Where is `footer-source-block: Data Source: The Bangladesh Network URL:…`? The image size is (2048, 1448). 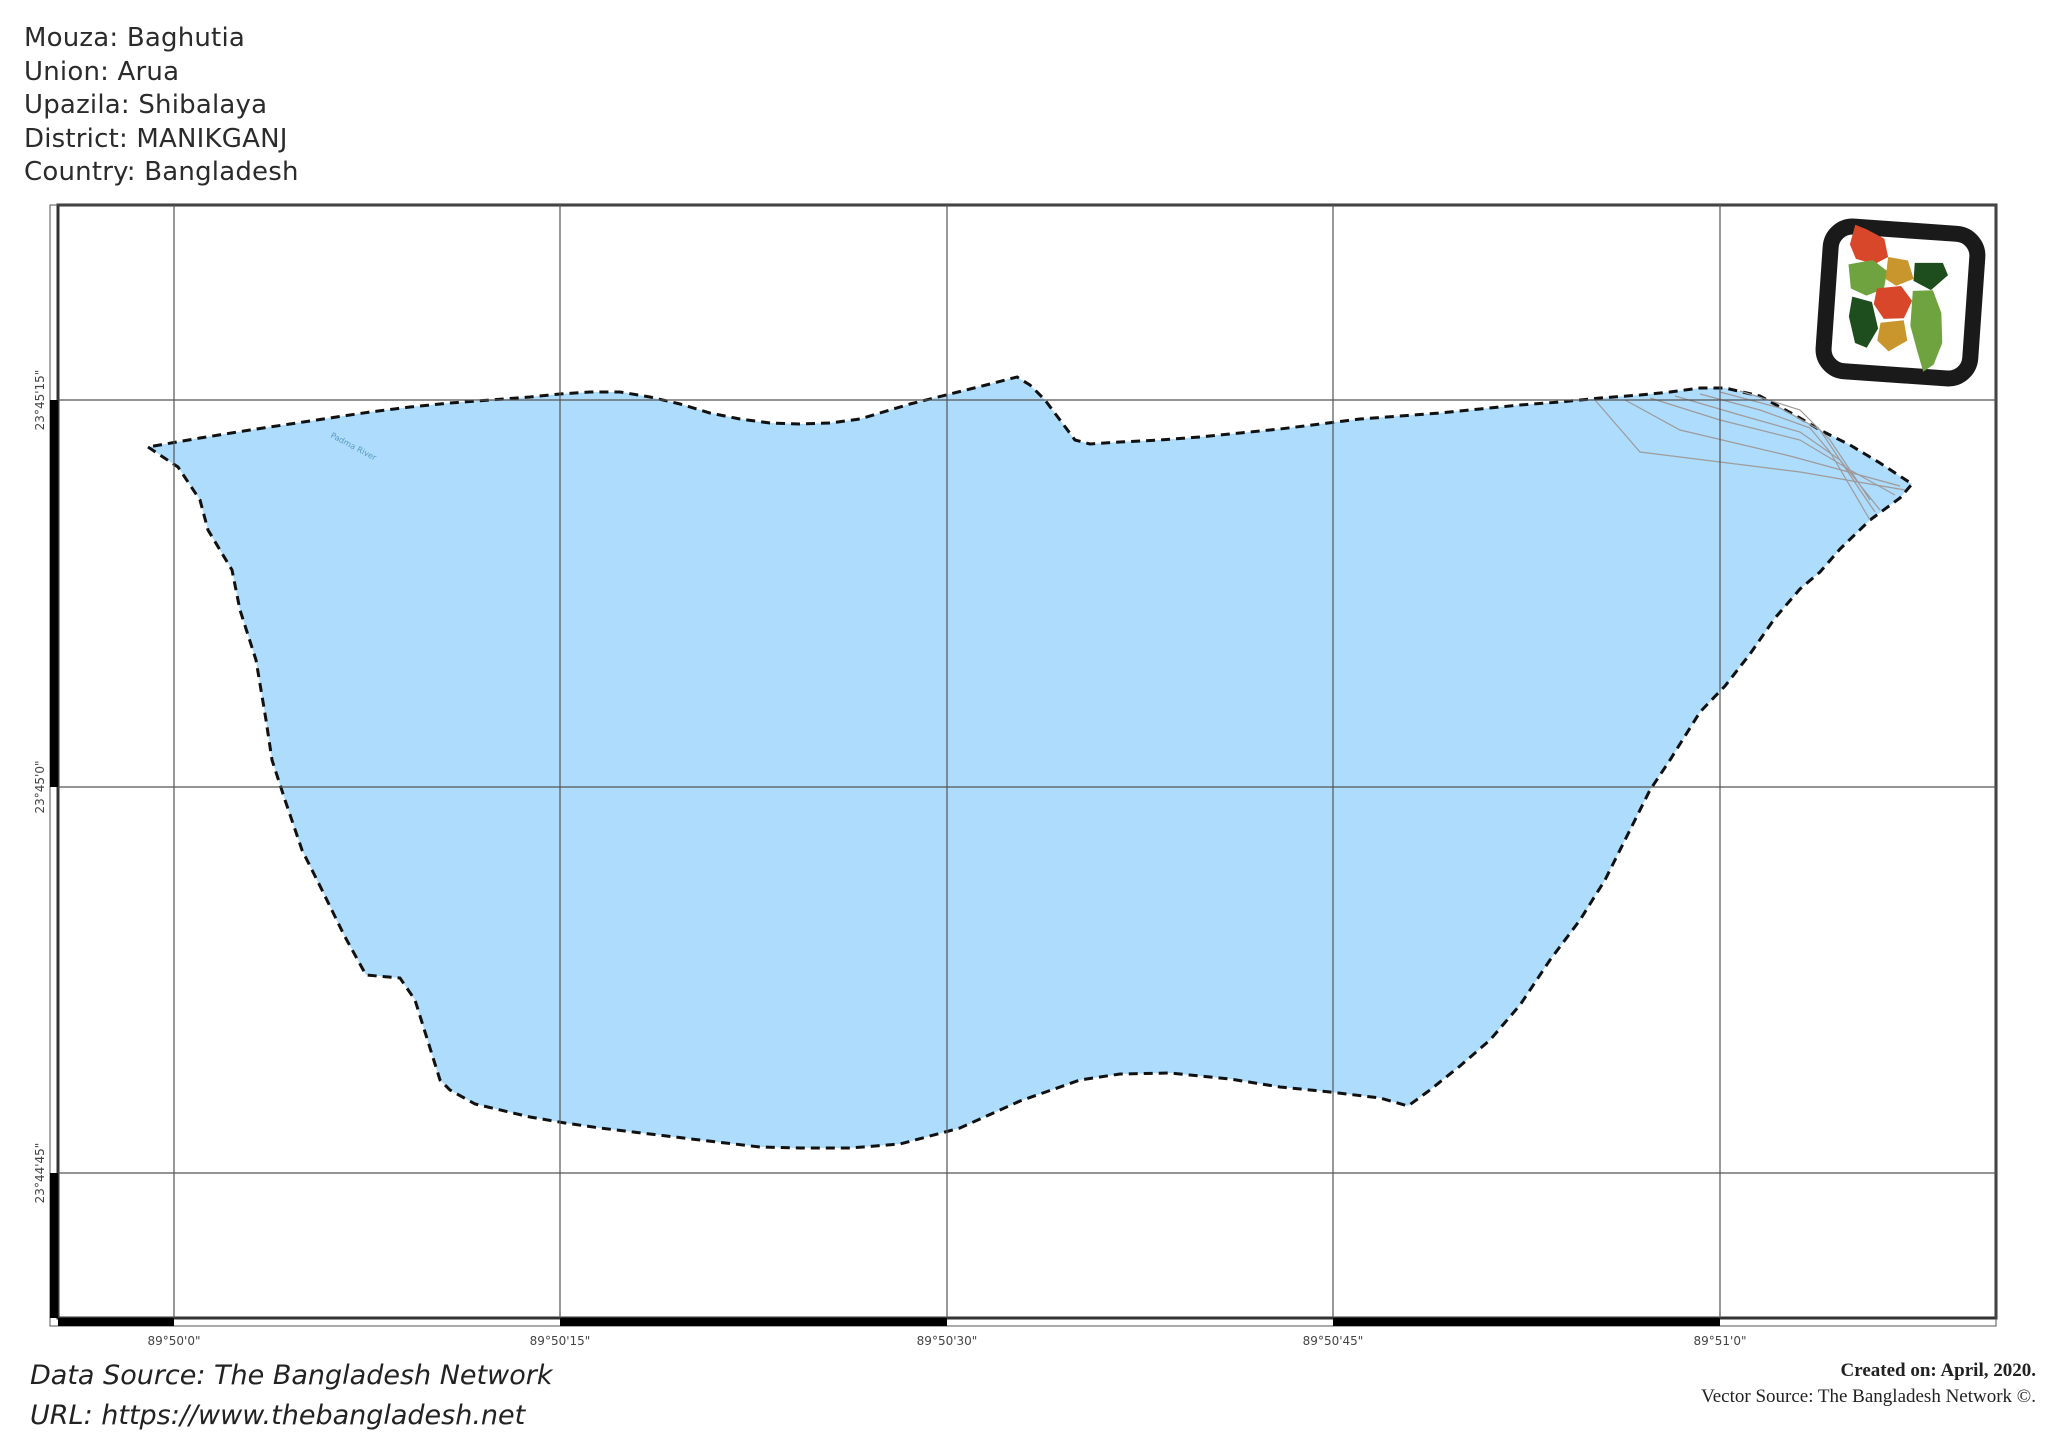
footer-source-block: Data Source: The Bangladesh Network URL:… is located at coordinates (291, 1396).